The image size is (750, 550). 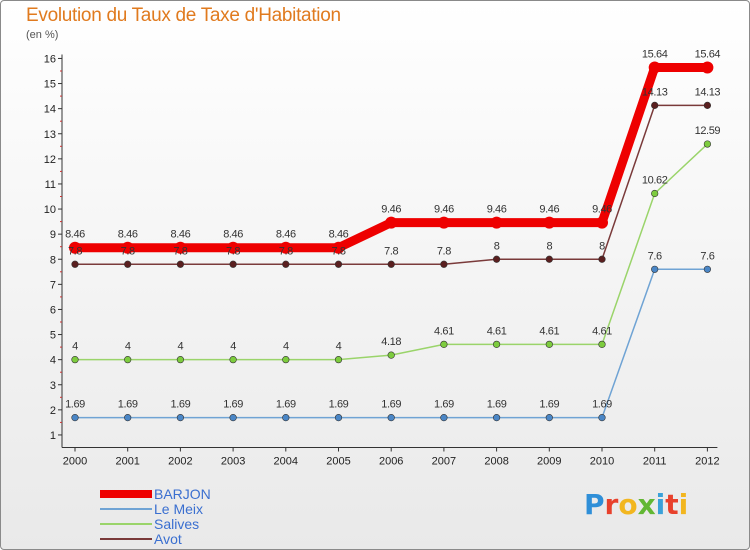 I want to click on x-tick-label: 2004, so click(x=286, y=462).